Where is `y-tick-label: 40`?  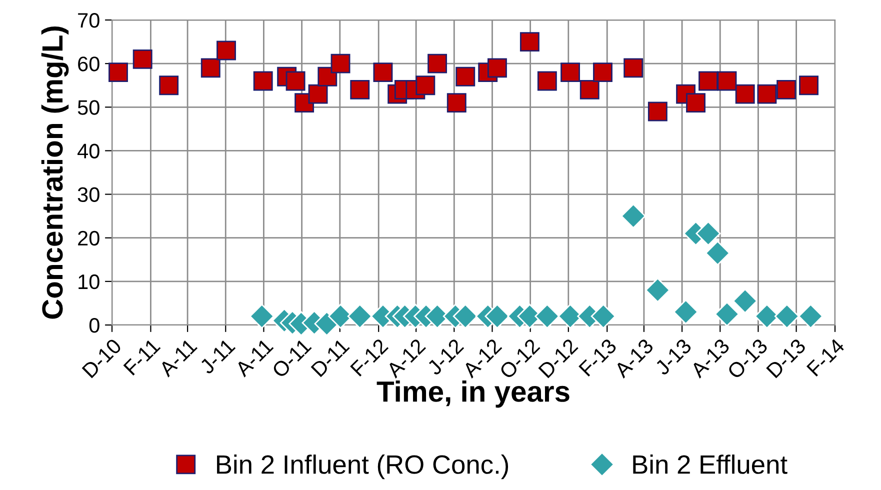 y-tick-label: 40 is located at coordinates (89, 151).